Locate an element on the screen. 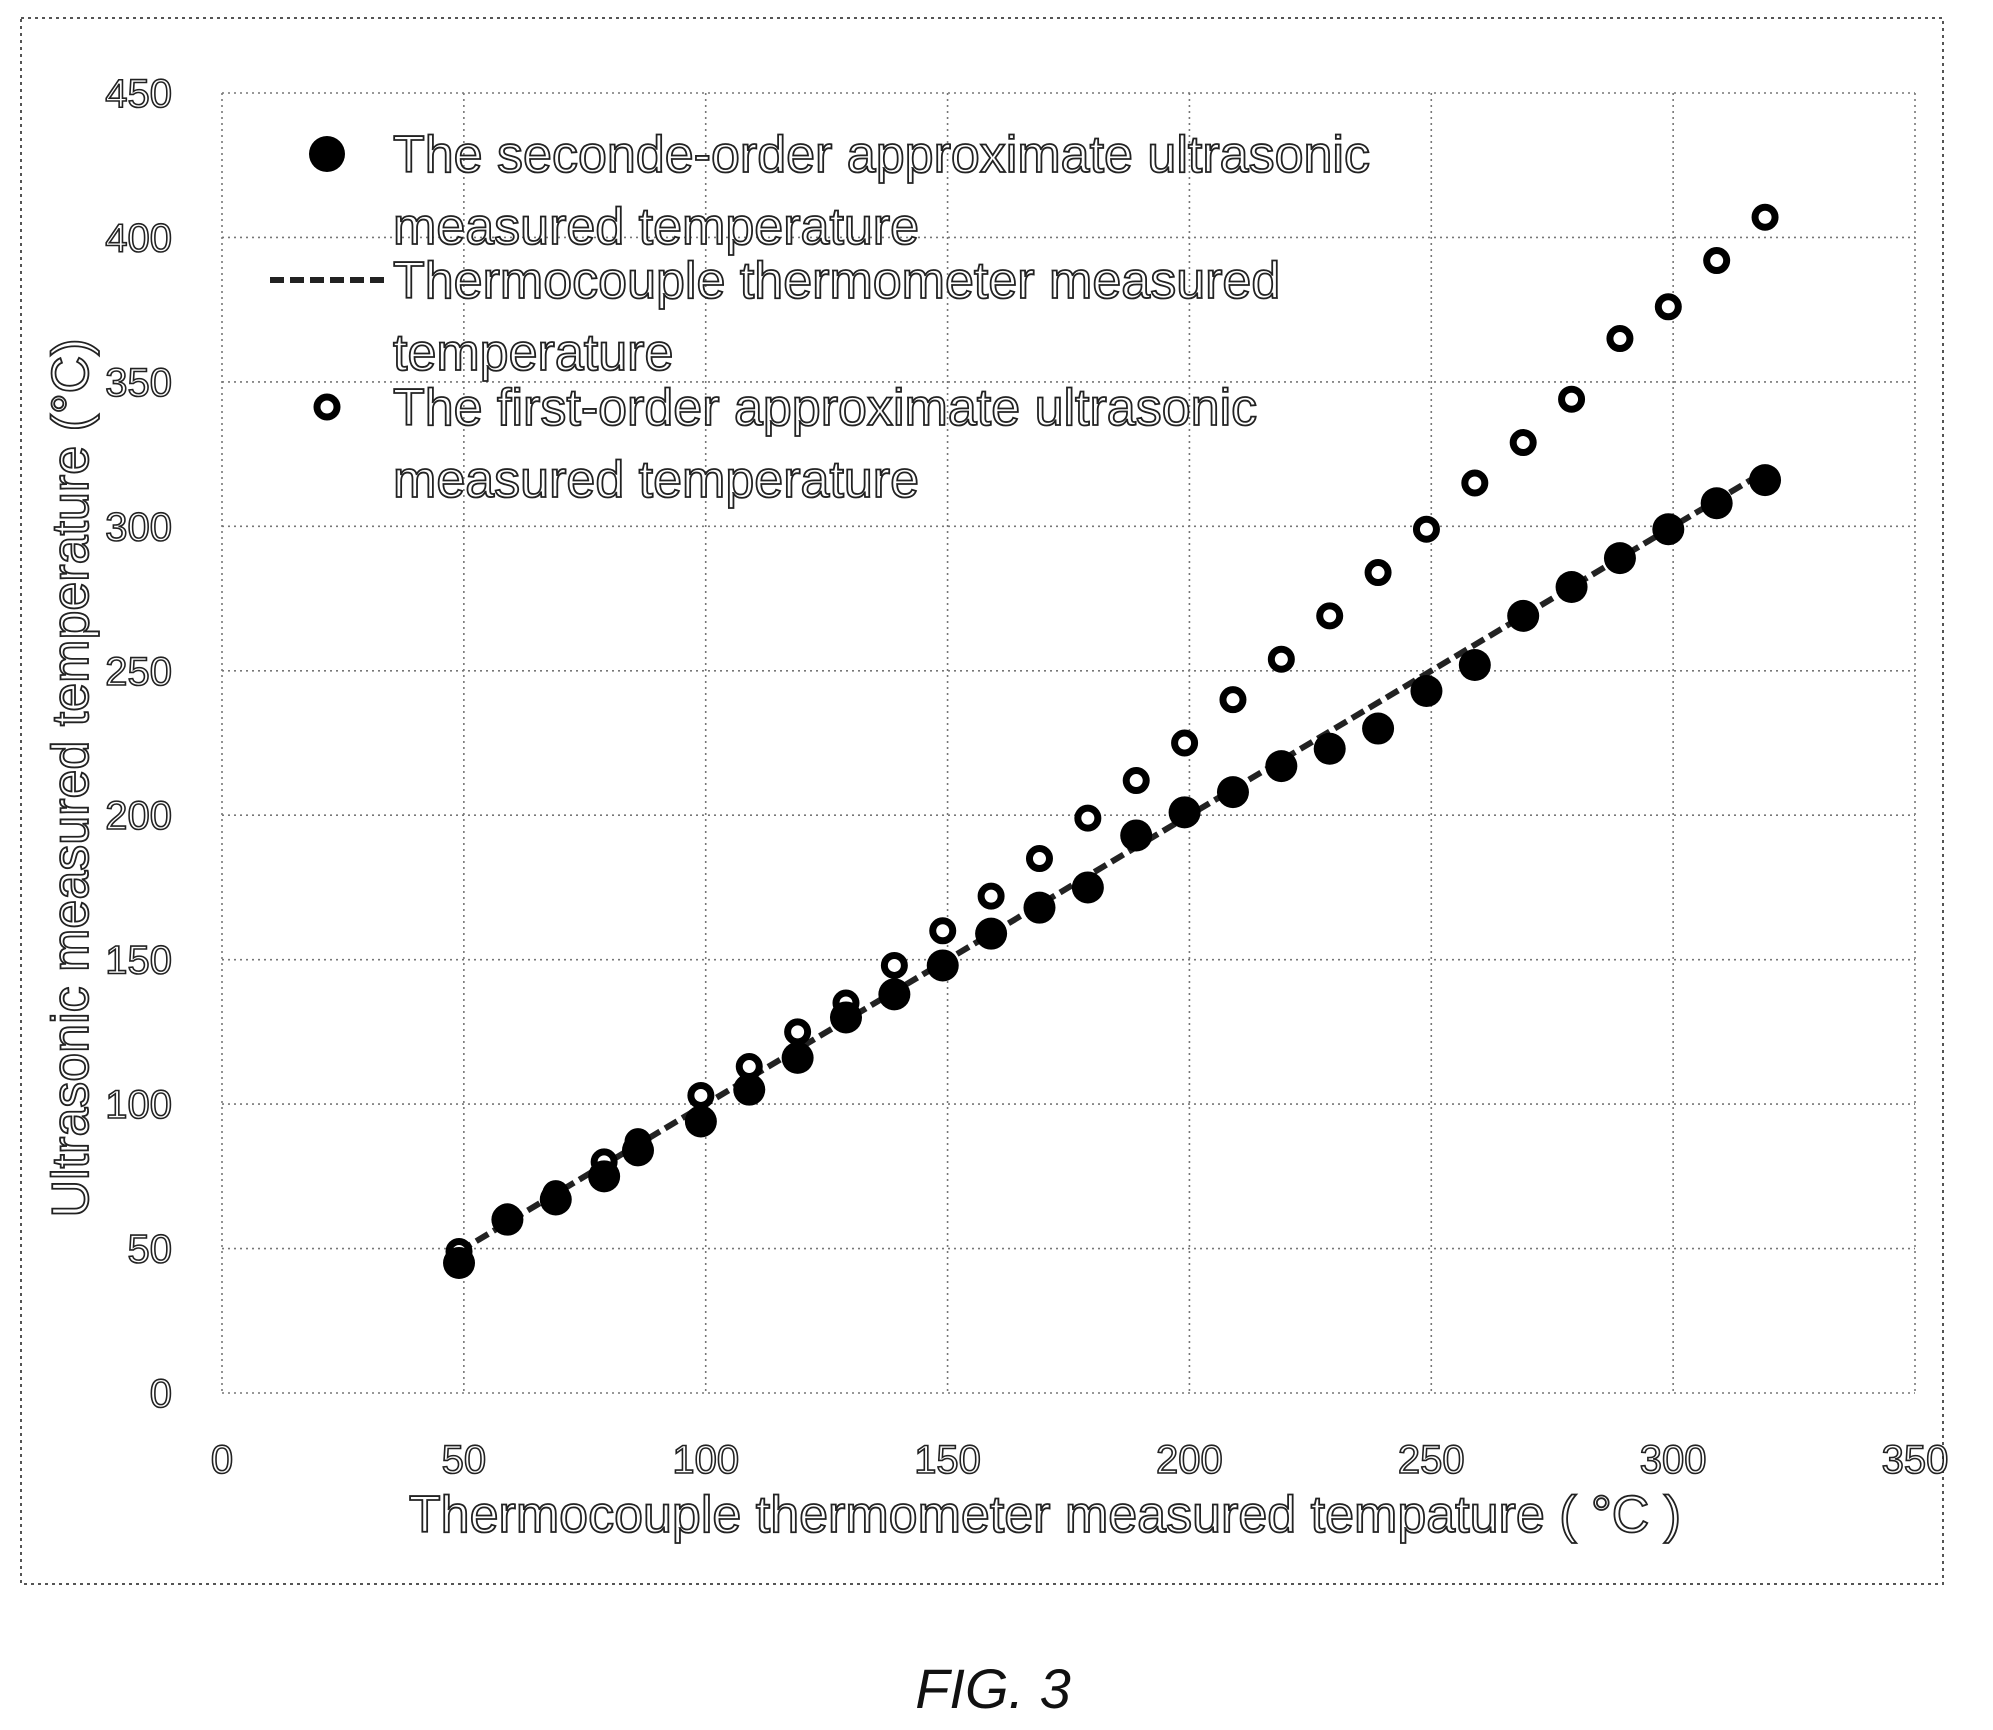 The image size is (1993, 1730). legend-label: The first-order approximate ultrasonic is located at coordinates (825, 408).